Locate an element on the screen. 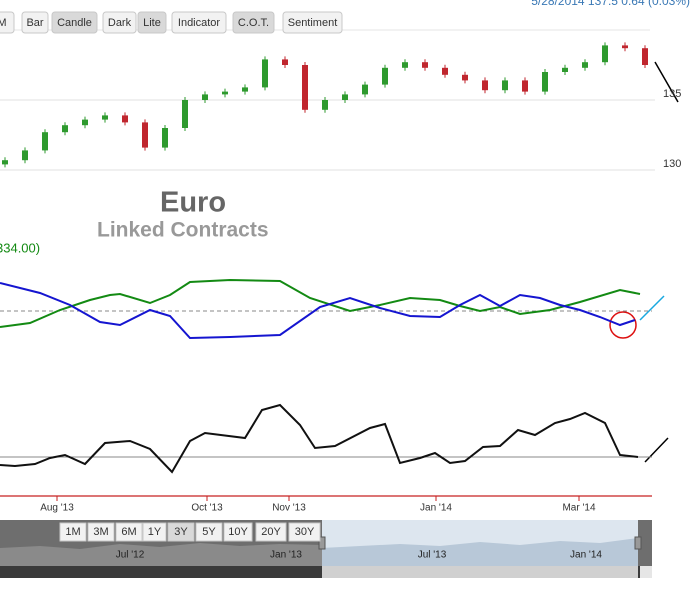 This screenshot has width=691, height=591. range-button-label: 1Y is located at coordinates (155, 532).